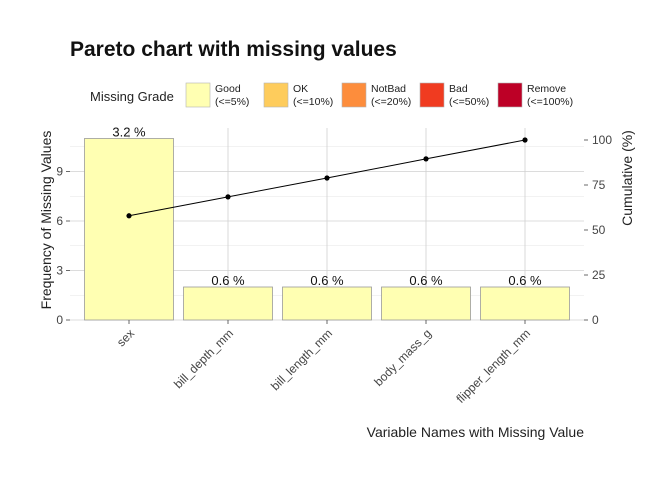  I want to click on x-tick-label: bill_length_mm, so click(301, 359).